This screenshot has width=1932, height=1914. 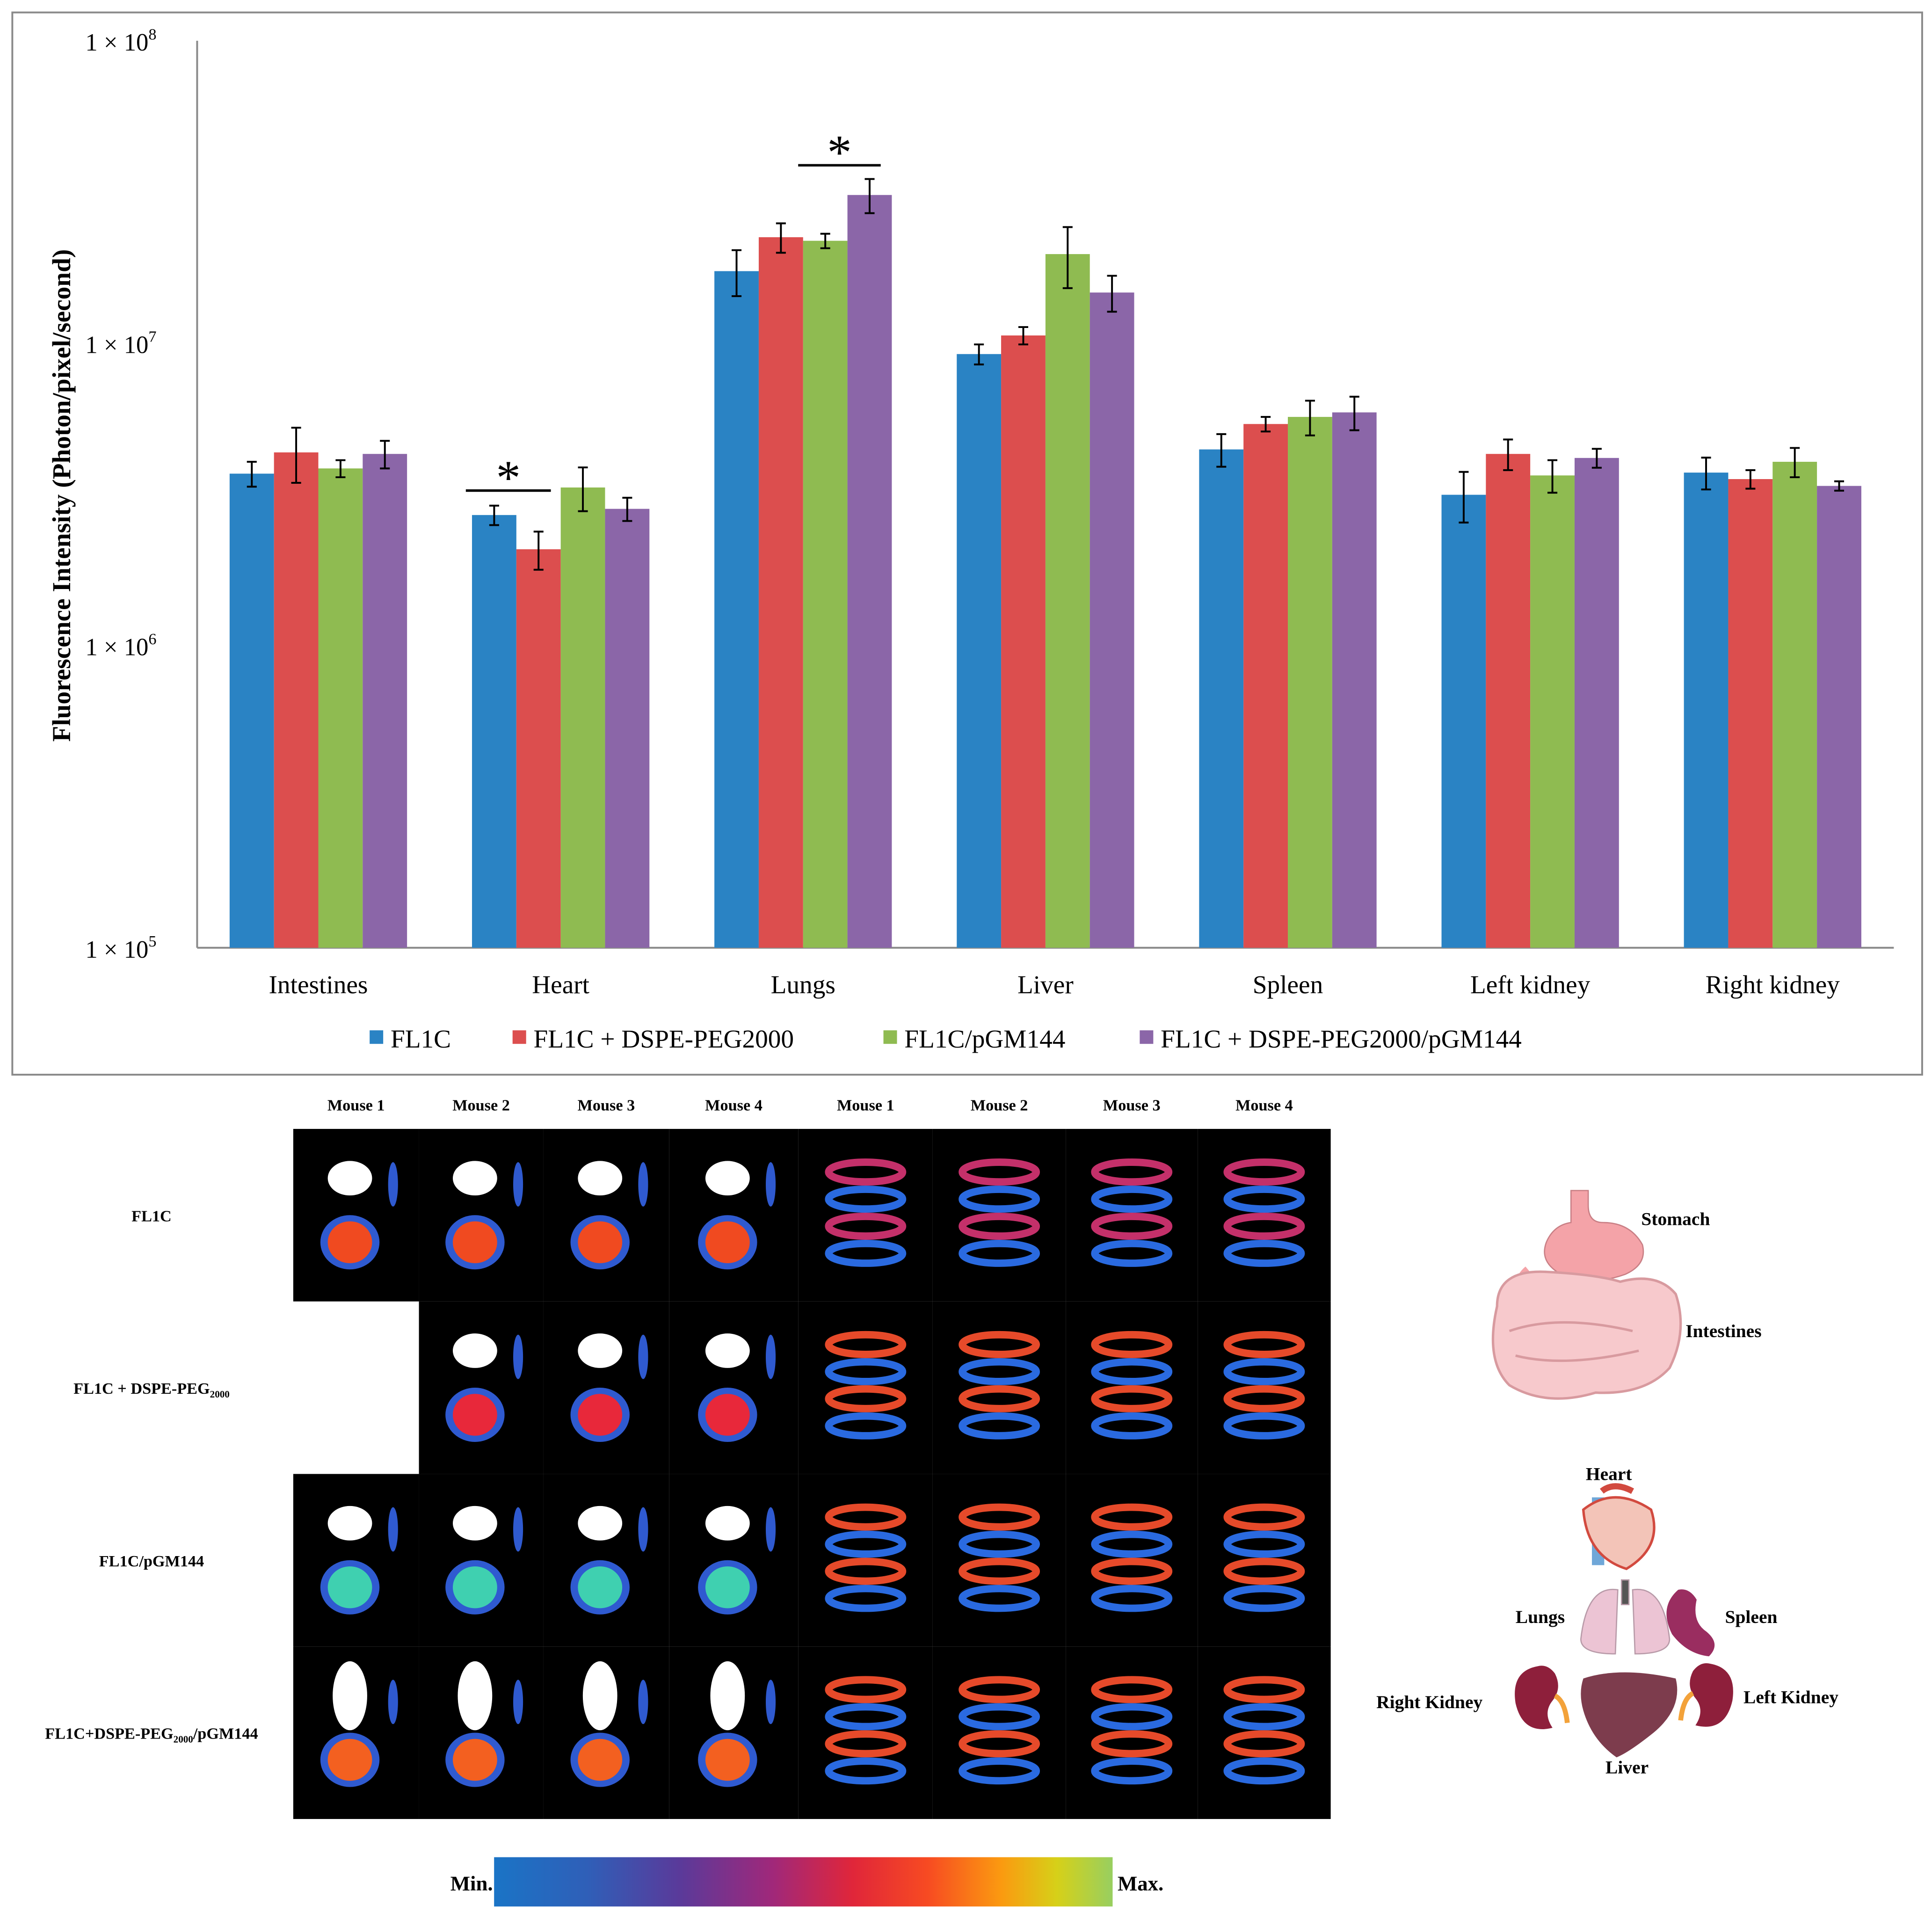 What do you see at coordinates (1531, 984) in the screenshot?
I see `x-tick-label: Left kidney` at bounding box center [1531, 984].